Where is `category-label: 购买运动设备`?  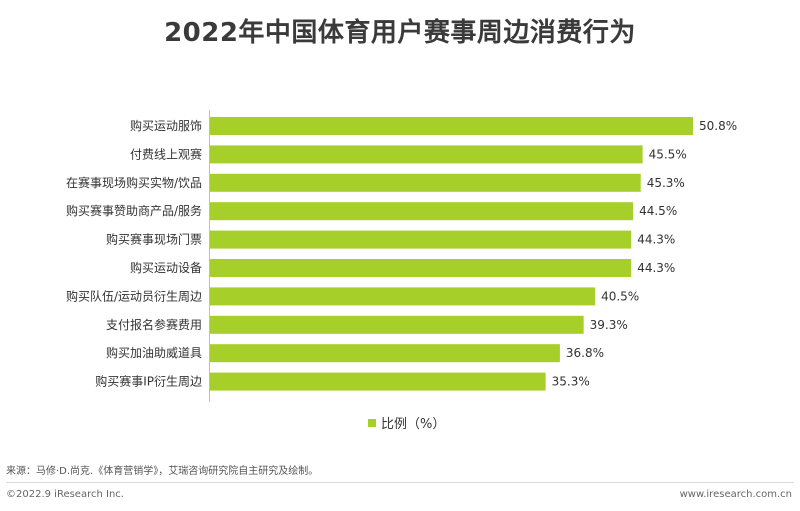
category-label: 购买运动设备 is located at coordinates (166, 267).